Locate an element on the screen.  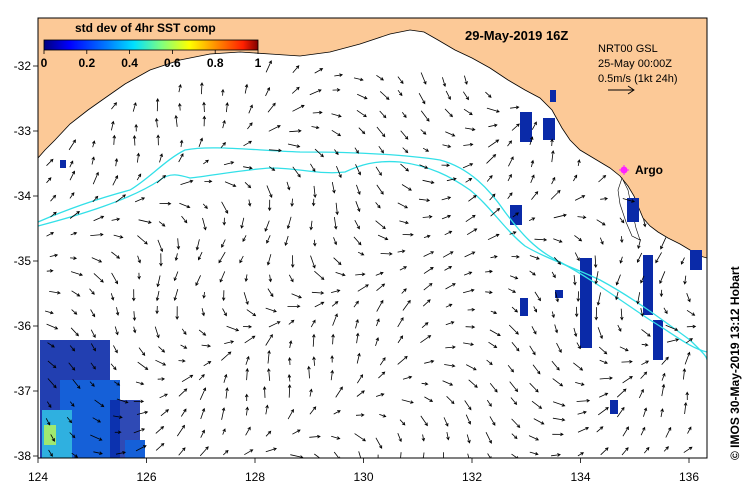
legend-tick-4: 0.8 is located at coordinates (215, 63).